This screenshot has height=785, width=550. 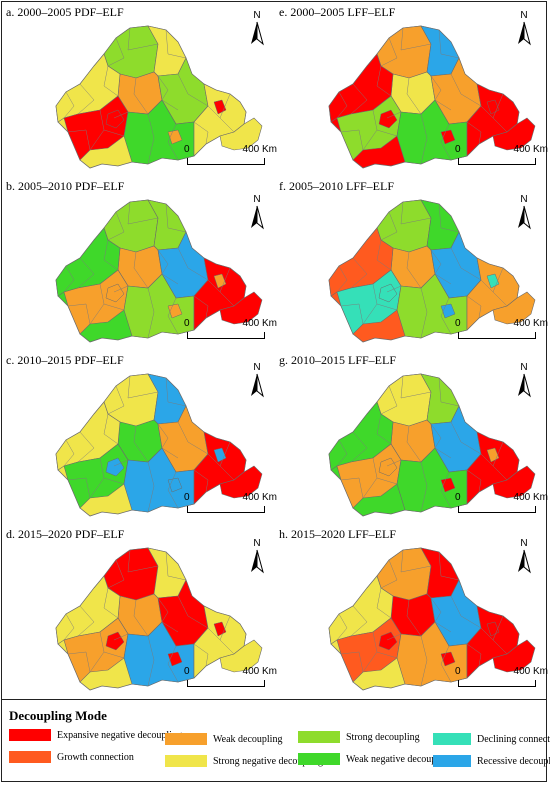 What do you see at coordinates (95, 735) in the screenshot?
I see `legend-item: Expansive negative decoupling` at bounding box center [95, 735].